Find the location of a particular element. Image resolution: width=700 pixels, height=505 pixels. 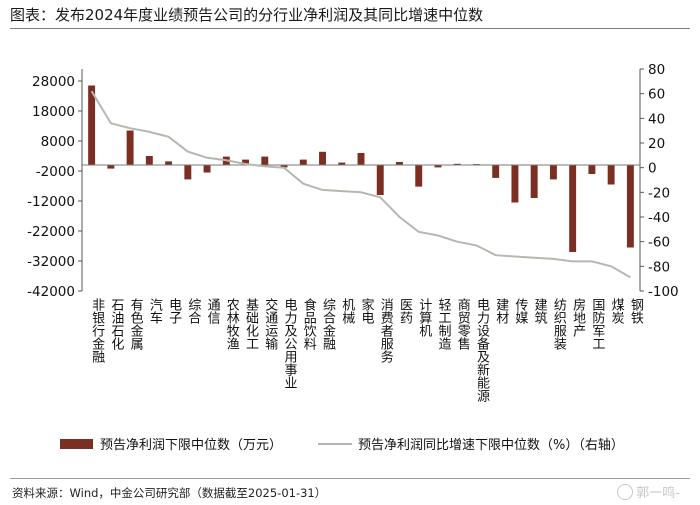

category-label: 钢铁 is located at coordinates (636, 311).